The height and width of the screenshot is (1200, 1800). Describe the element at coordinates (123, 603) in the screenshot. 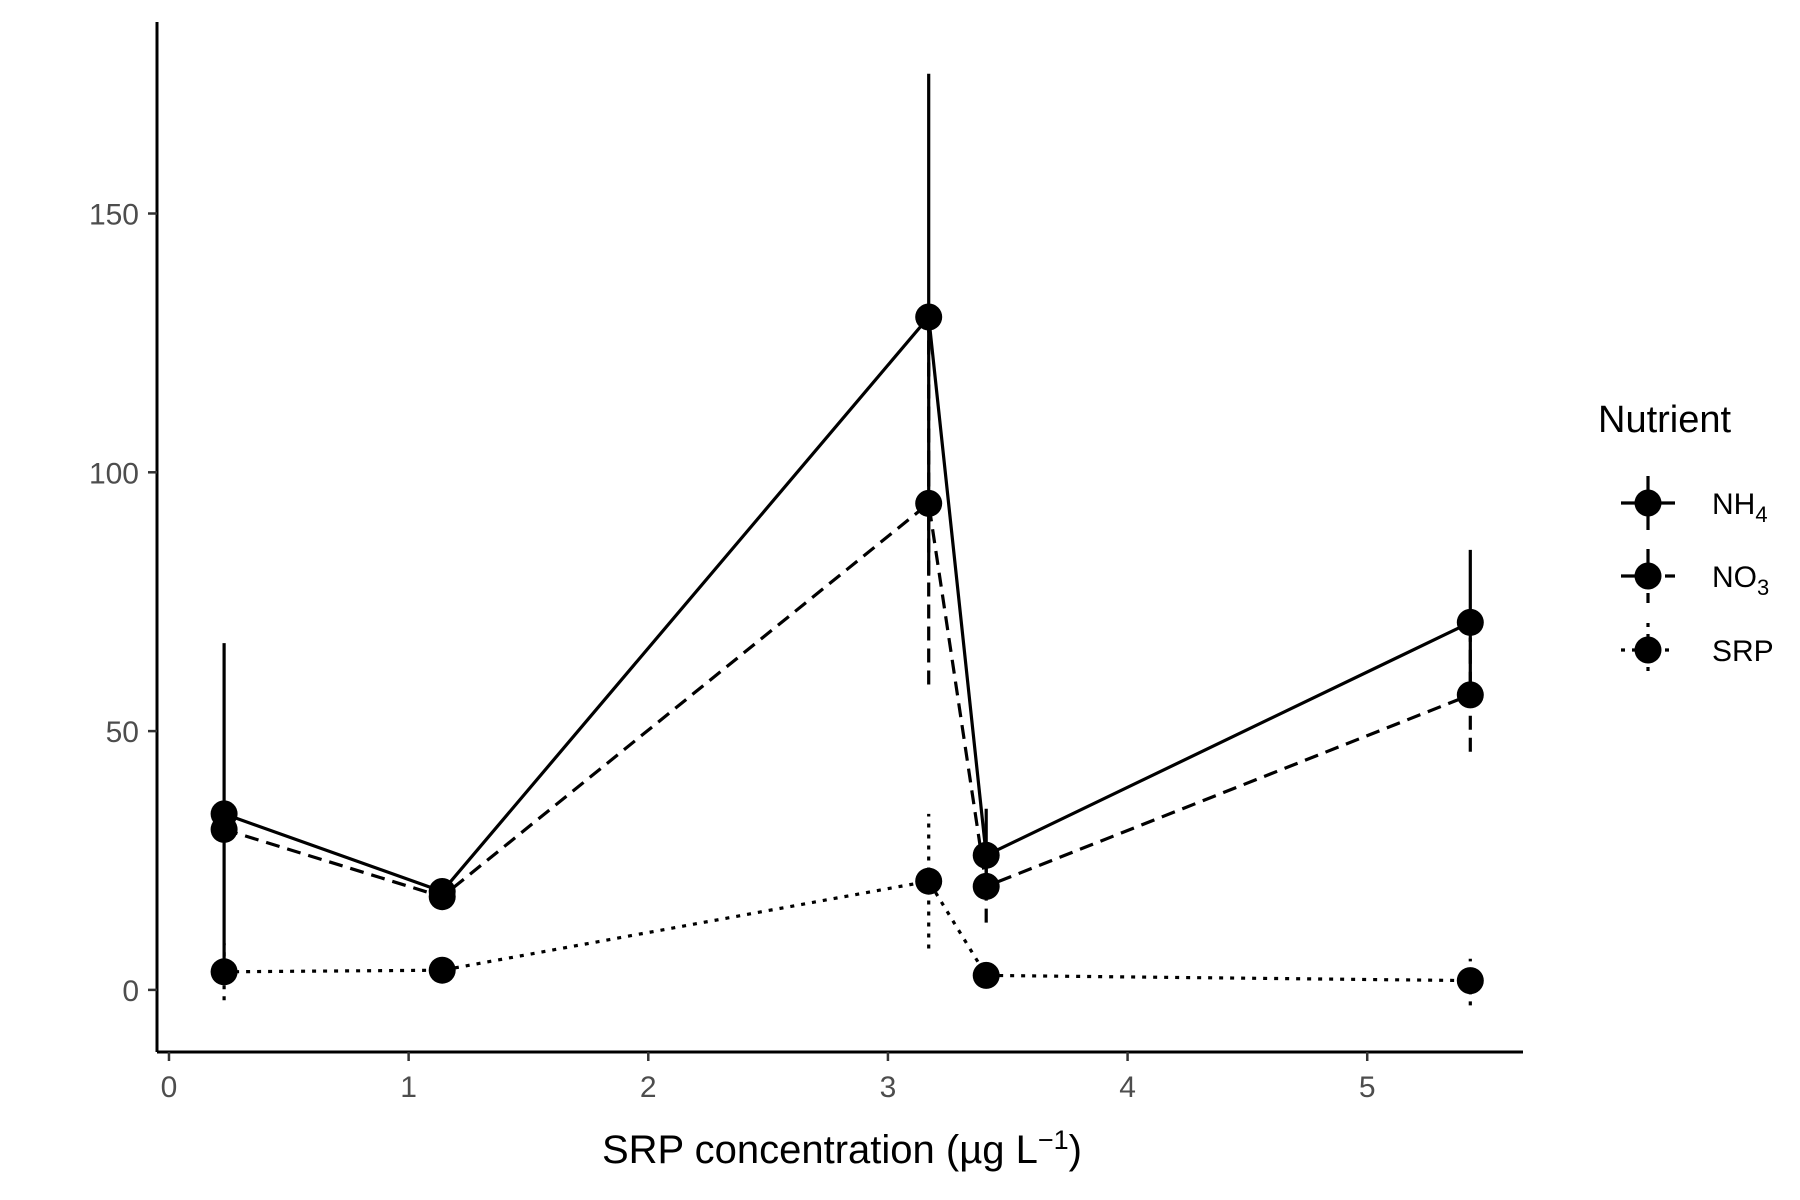

I see `y-ticks: 0 50 100 150` at that location.